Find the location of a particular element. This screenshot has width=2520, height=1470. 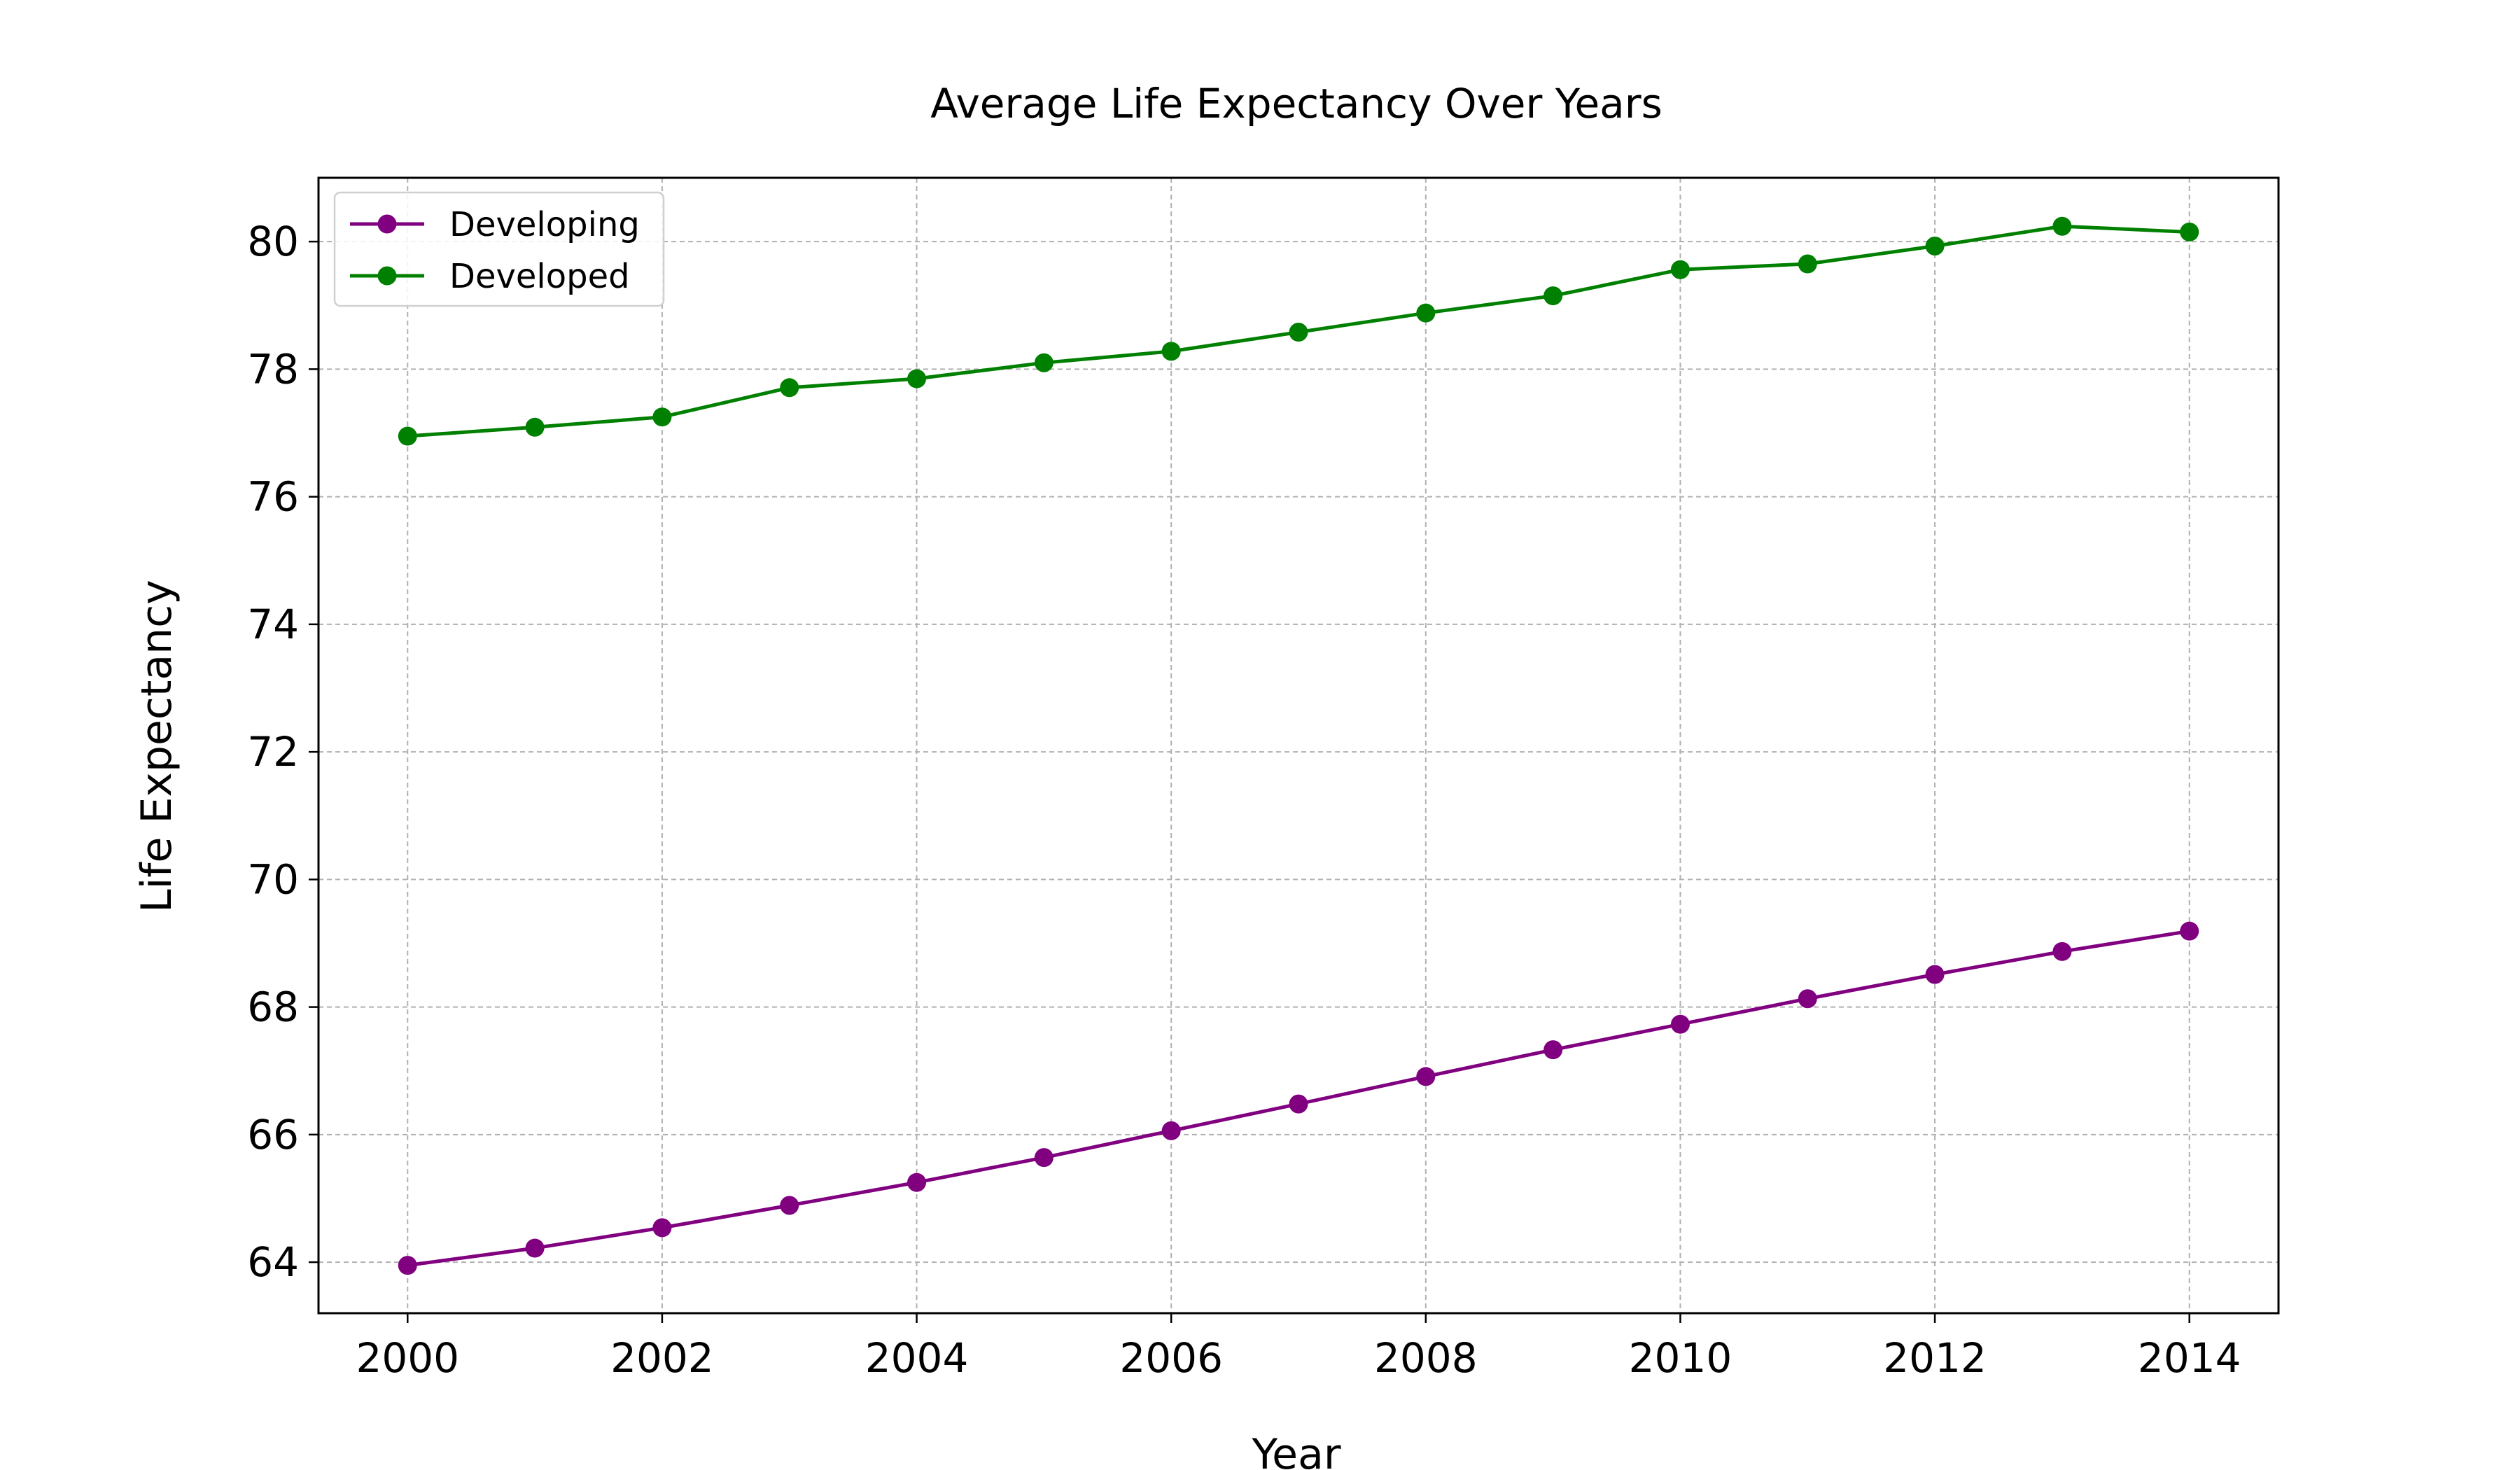

y-tick-label: 64 is located at coordinates (273, 1262).